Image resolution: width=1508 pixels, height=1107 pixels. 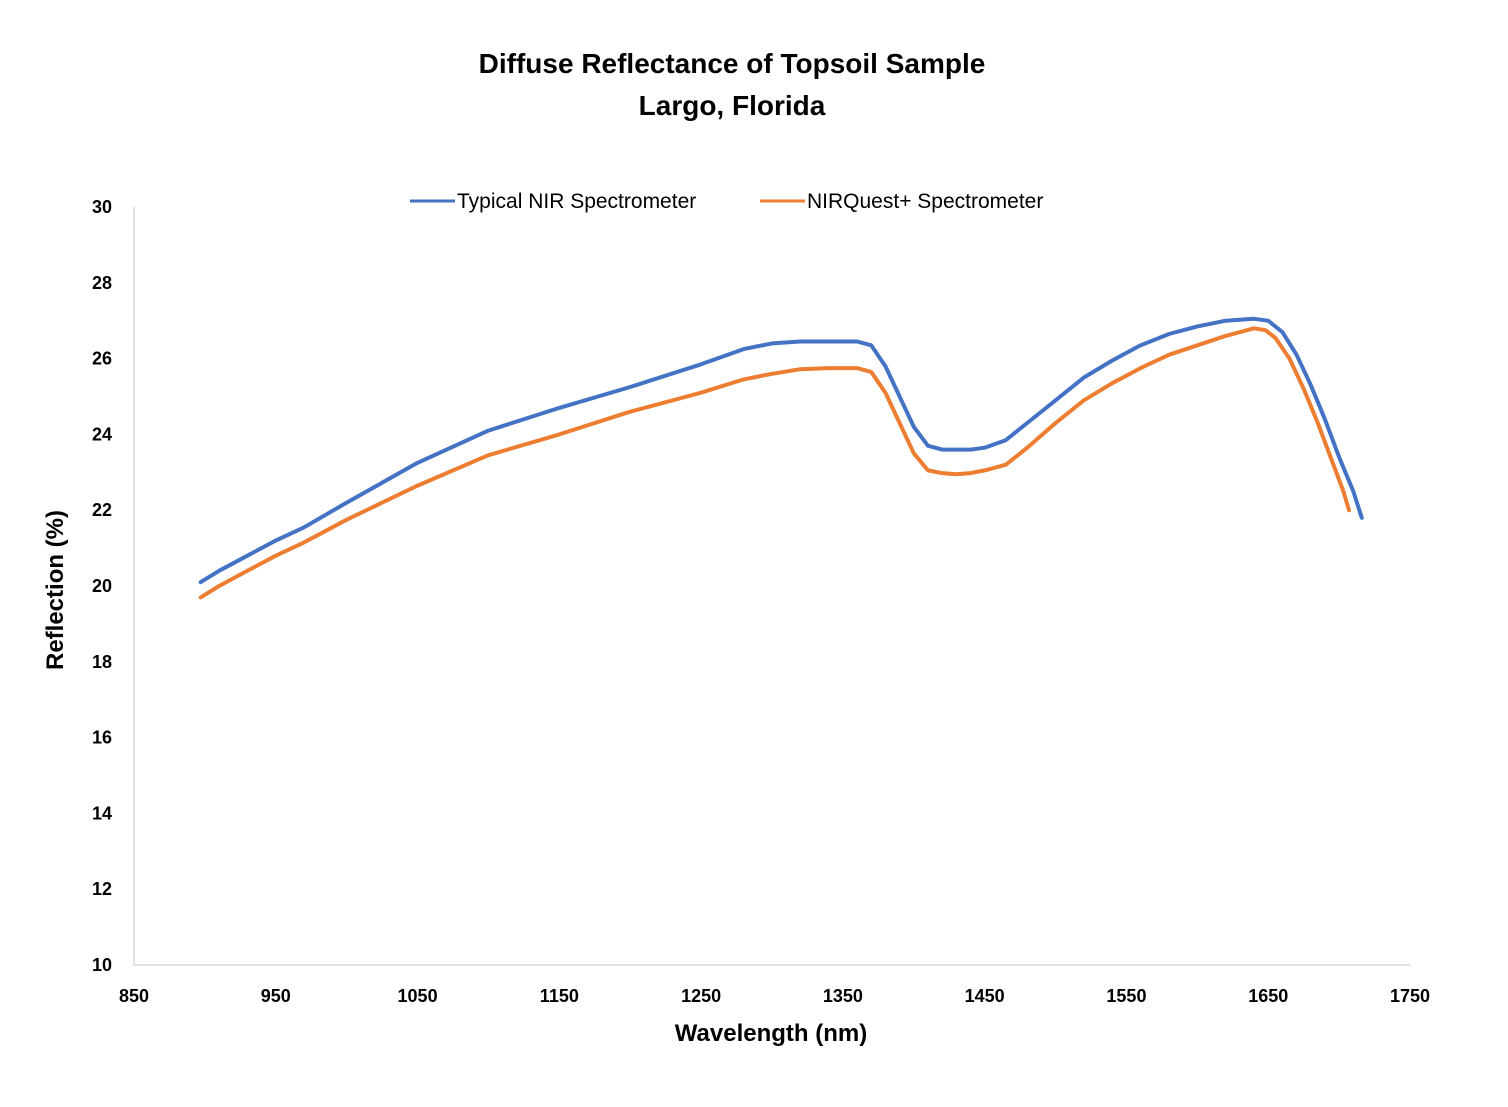 What do you see at coordinates (102, 434) in the screenshot?
I see `y-tick-label: 24` at bounding box center [102, 434].